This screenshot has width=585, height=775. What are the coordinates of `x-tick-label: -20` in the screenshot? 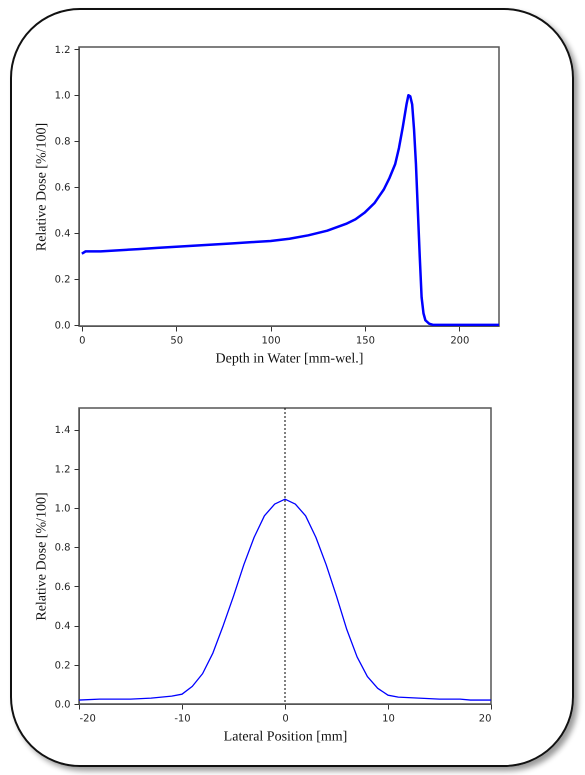 It's located at (88, 719).